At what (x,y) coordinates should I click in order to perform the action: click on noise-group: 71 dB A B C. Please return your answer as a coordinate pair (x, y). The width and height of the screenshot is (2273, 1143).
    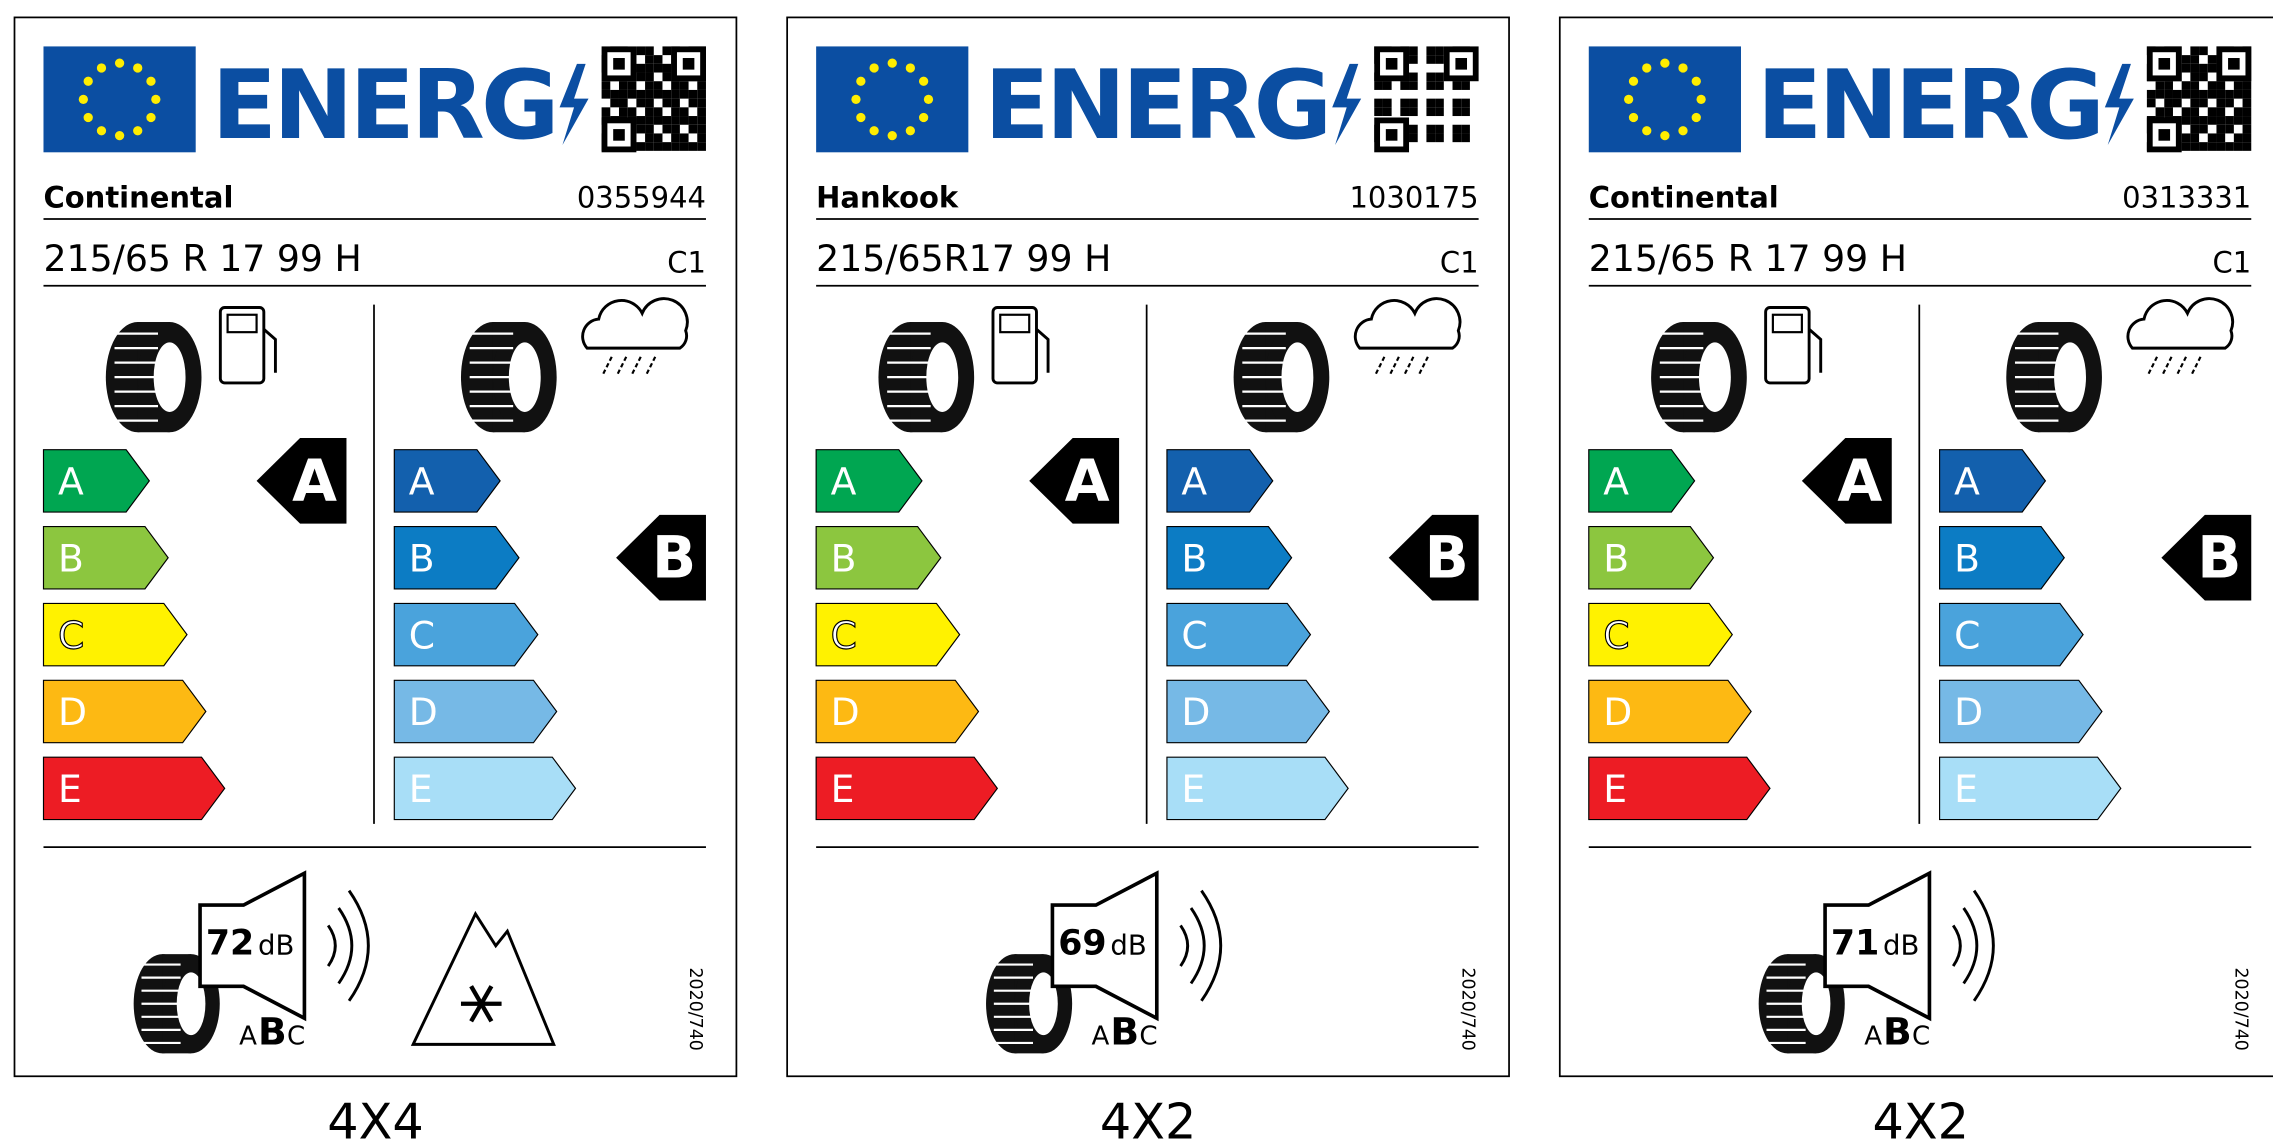
    Looking at the image, I should click on (1876, 961).